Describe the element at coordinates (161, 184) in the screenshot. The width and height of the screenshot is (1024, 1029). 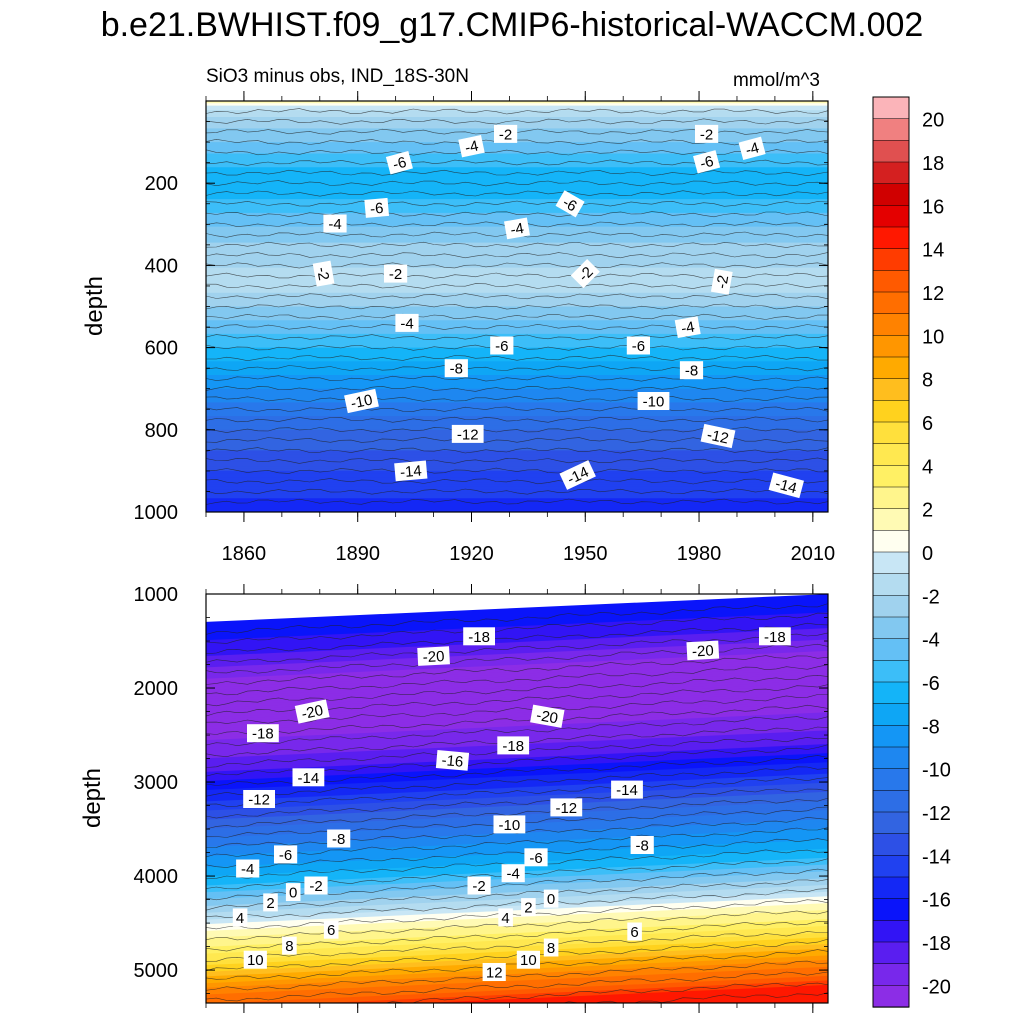
I see `y-tick-label: 200` at that location.